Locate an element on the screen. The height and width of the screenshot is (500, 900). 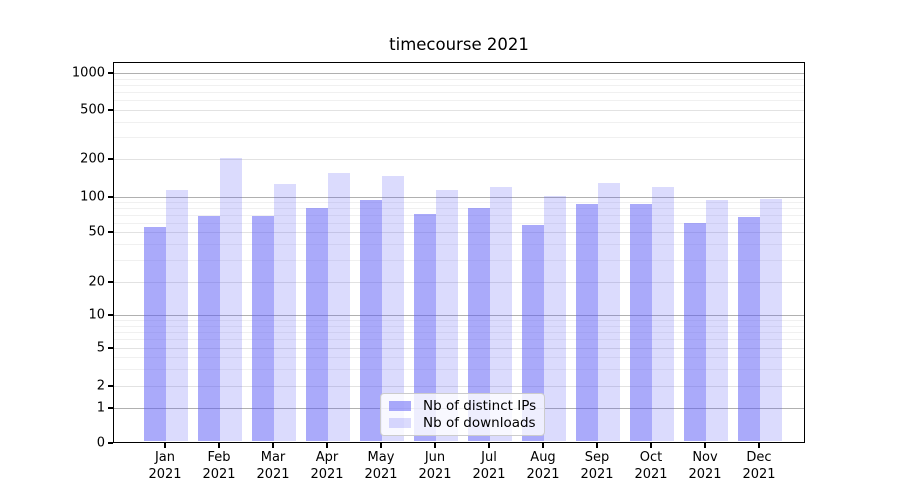
x-tick-label-line: Sep is located at coordinates (597, 457).